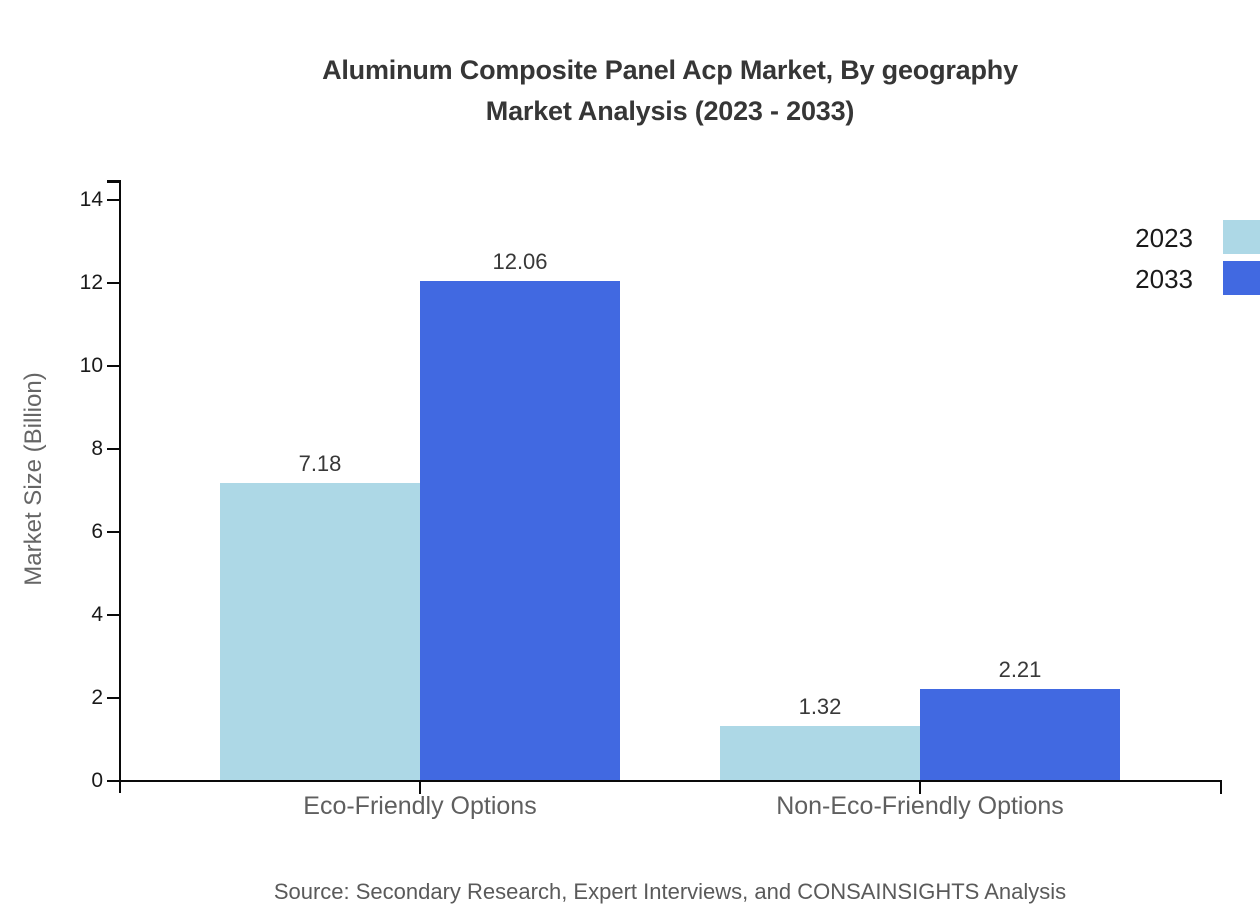 The image size is (1260, 920). I want to click on y-tick-label: 14, so click(91, 199).